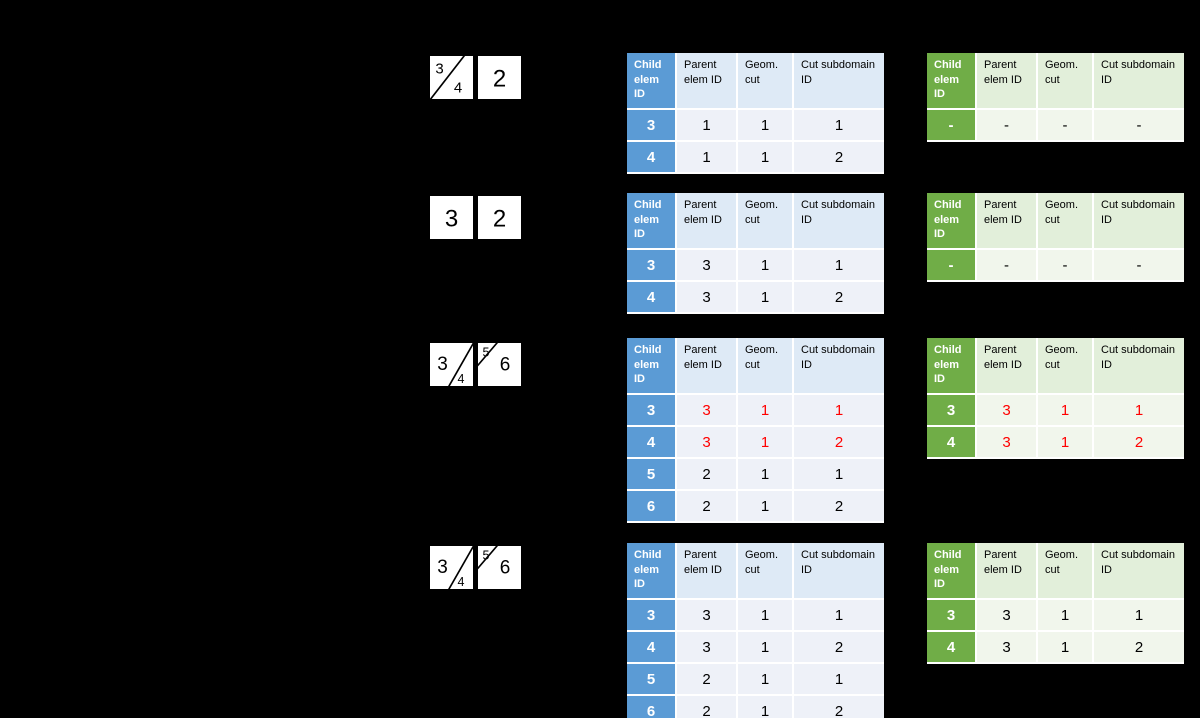 The height and width of the screenshot is (718, 1200). I want to click on element-id-label: 5, so click(486, 353).